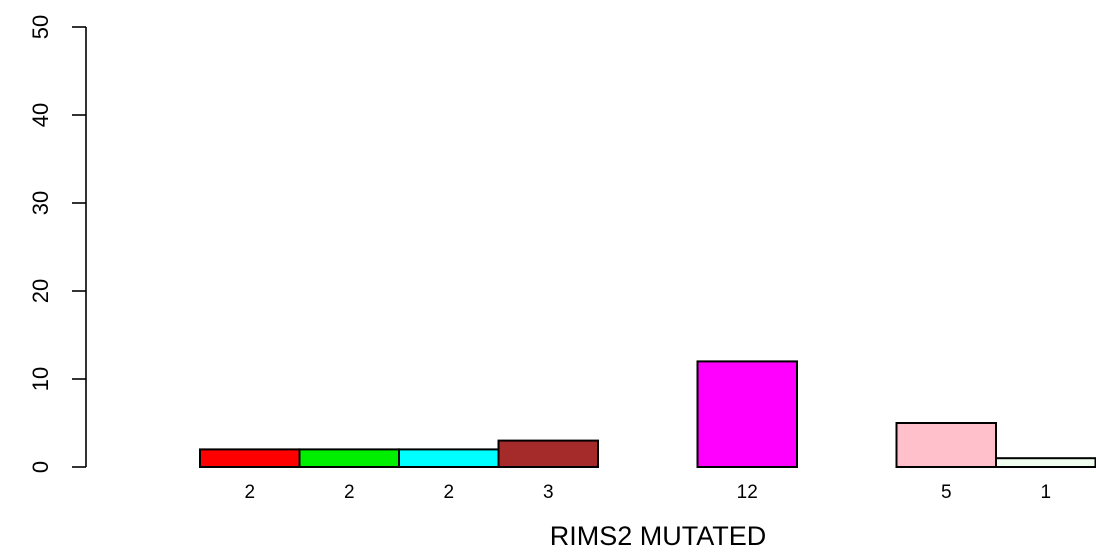 The image size is (1096, 552). I want to click on y-tick-label: 20, so click(40, 291).